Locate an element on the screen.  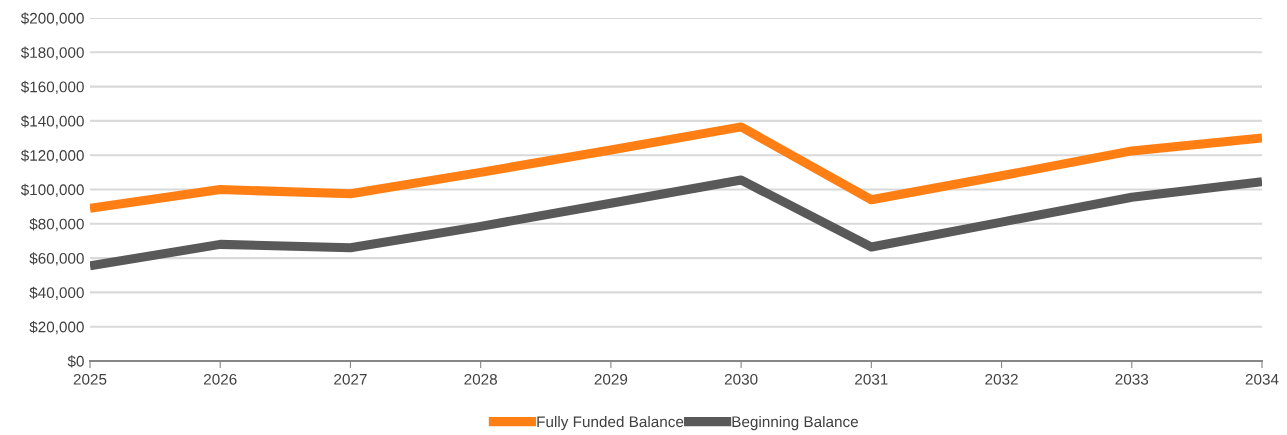
x-tick-label: 2028 is located at coordinates (480, 379).